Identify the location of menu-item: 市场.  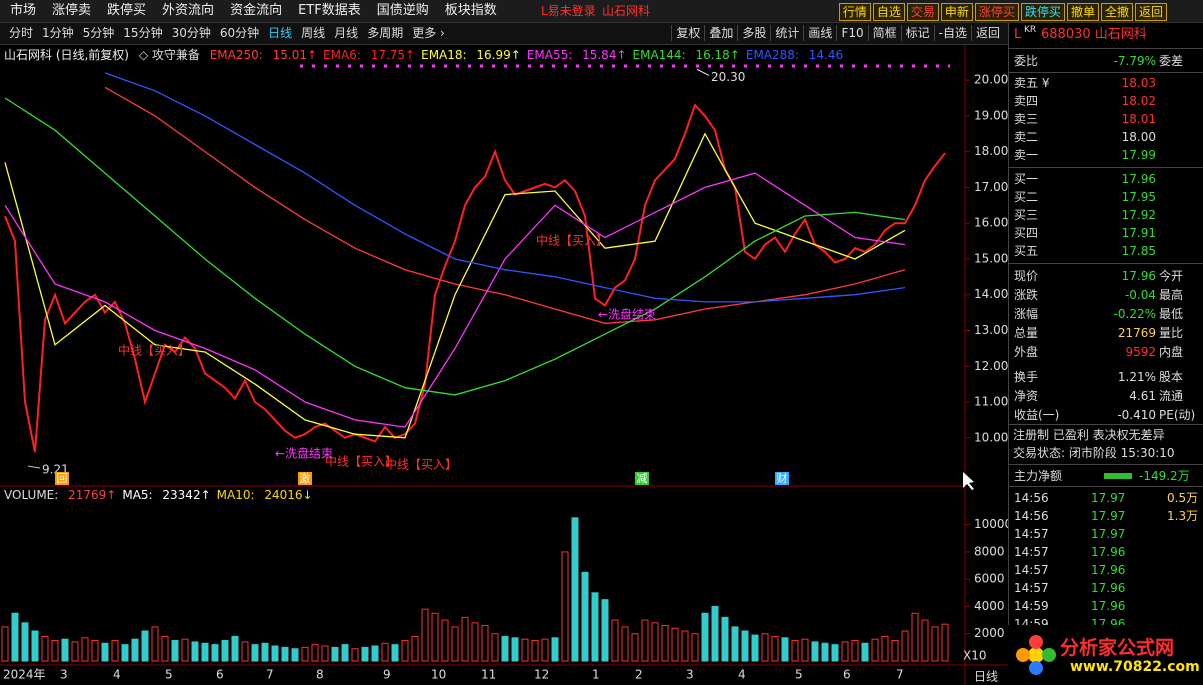
(23, 10).